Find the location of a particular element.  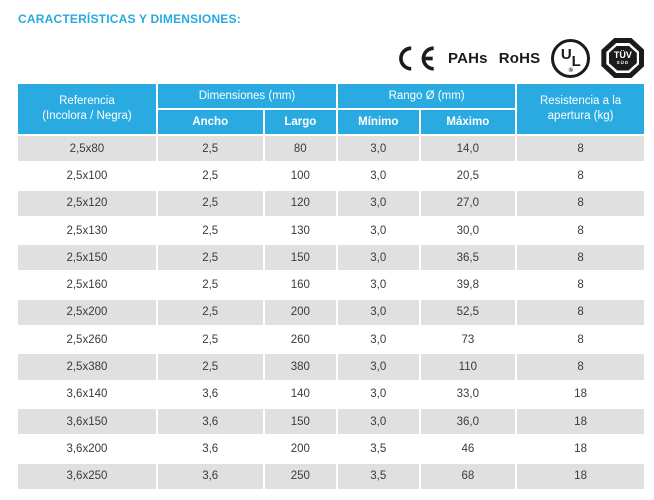

ce-mark-icon is located at coordinates (414, 58).